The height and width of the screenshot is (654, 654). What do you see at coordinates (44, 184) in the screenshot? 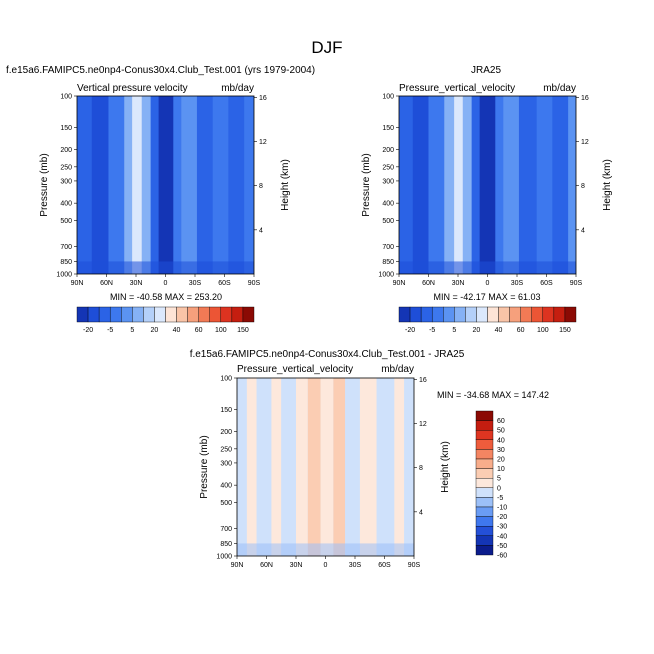
I see `model-y-label: Pressure (mb)` at bounding box center [44, 184].